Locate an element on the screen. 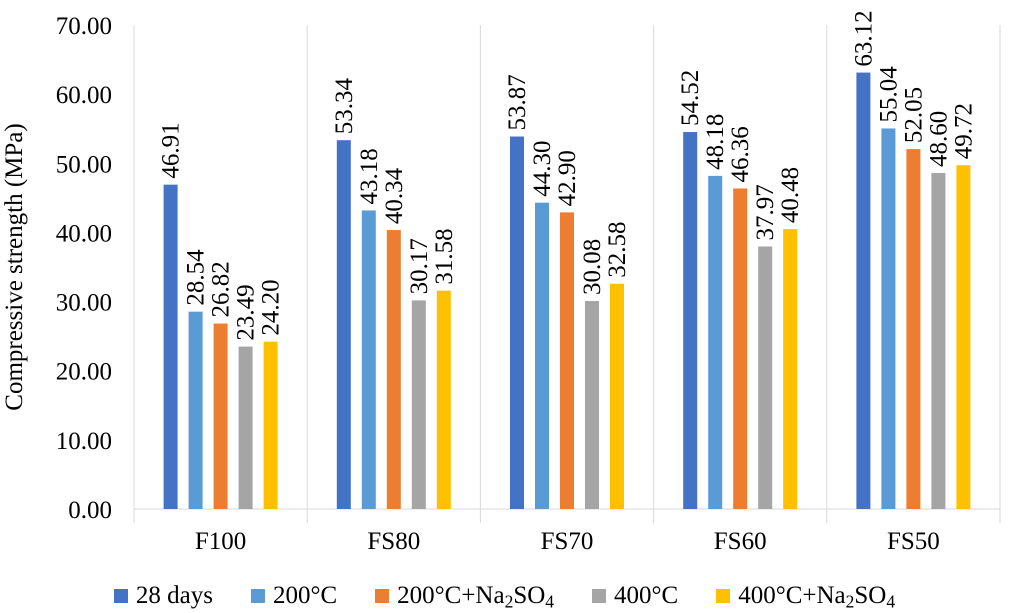 This screenshot has width=1009, height=613. data-label: 46.91 is located at coordinates (171, 150).